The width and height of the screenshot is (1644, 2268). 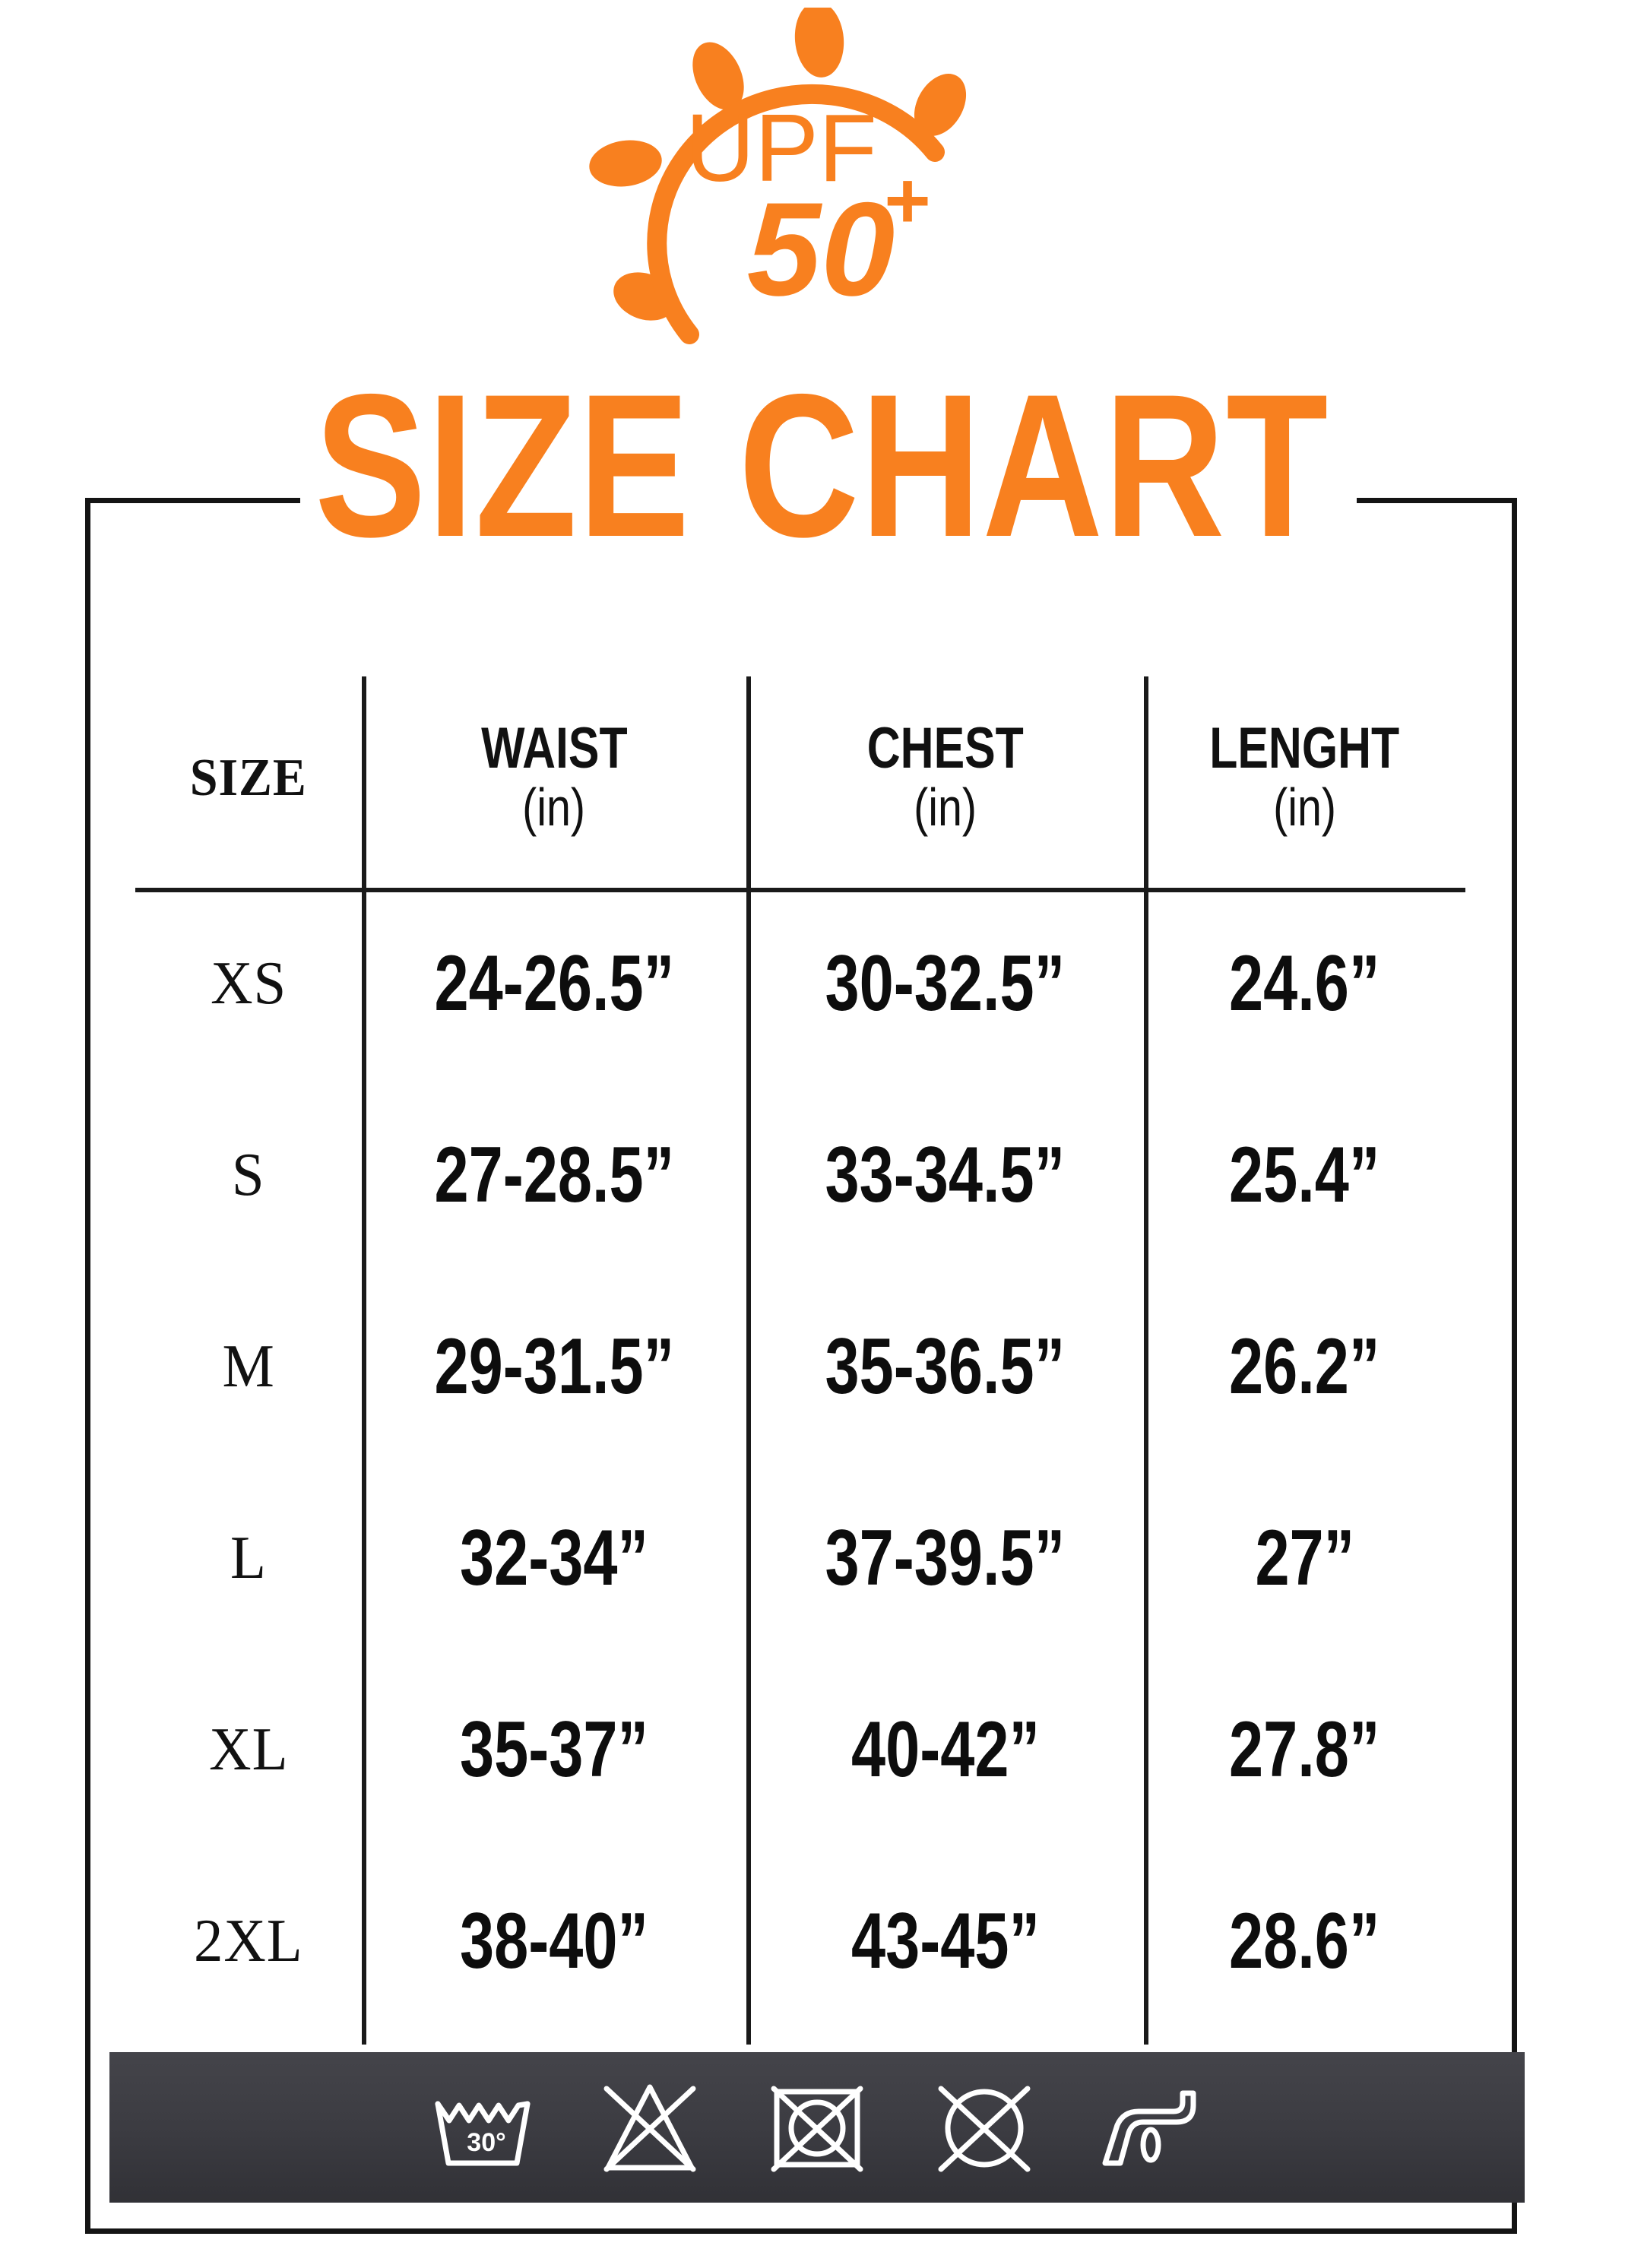 What do you see at coordinates (554, 1558) in the screenshot?
I see `cell-waist: 32-34”` at bounding box center [554, 1558].